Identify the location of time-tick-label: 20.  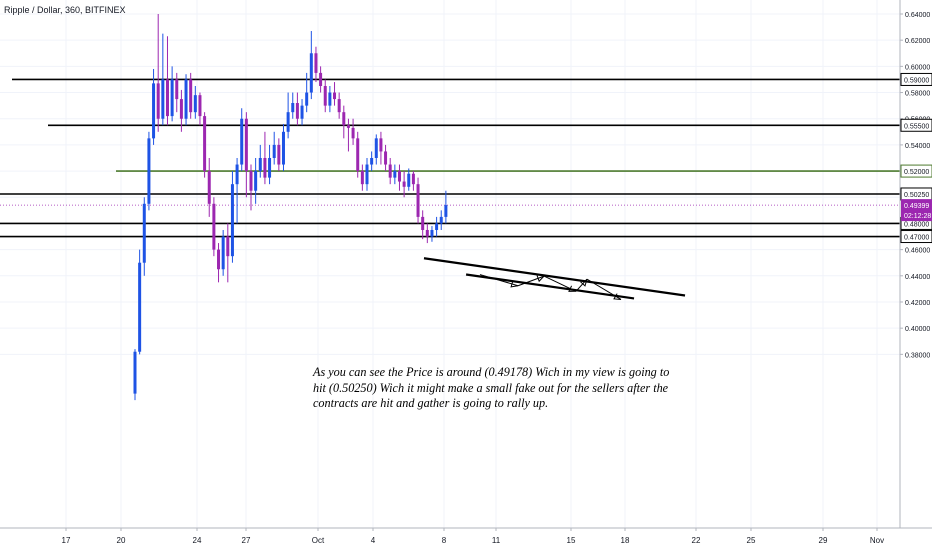
(121, 540).